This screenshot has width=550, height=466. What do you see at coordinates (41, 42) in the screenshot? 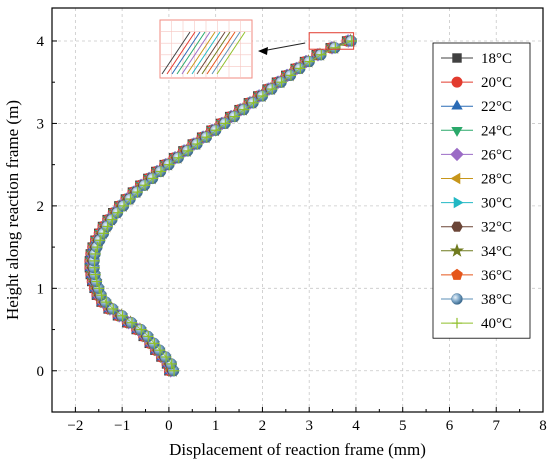
I see `y-tick-label: 4` at bounding box center [41, 42].